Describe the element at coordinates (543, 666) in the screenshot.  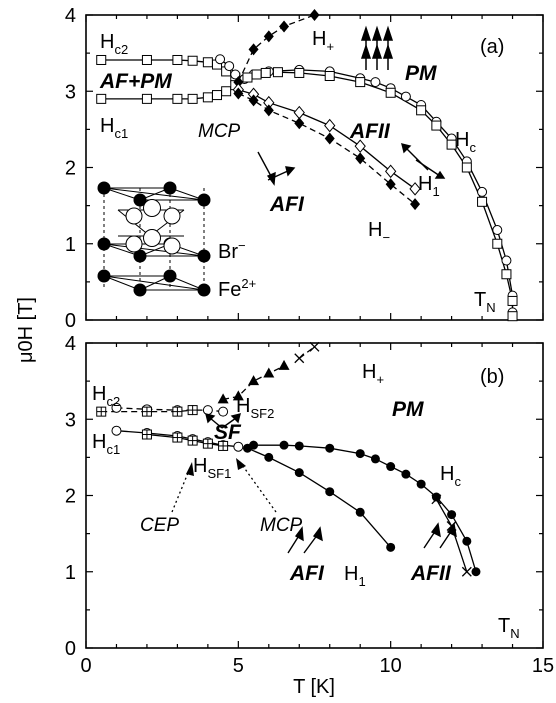
I see `x-tick-label-b: 15` at that location.